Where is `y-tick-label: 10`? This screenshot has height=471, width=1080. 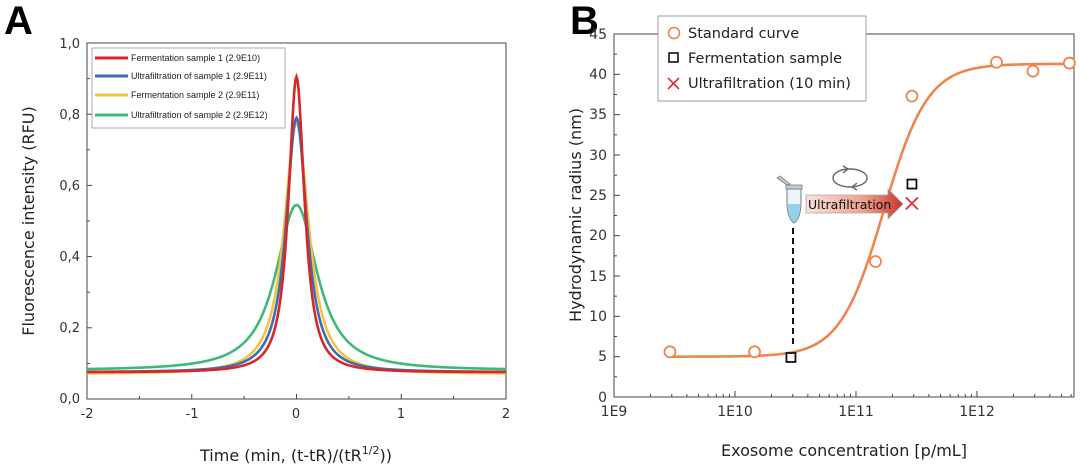 y-tick-label: 10 is located at coordinates (598, 317).